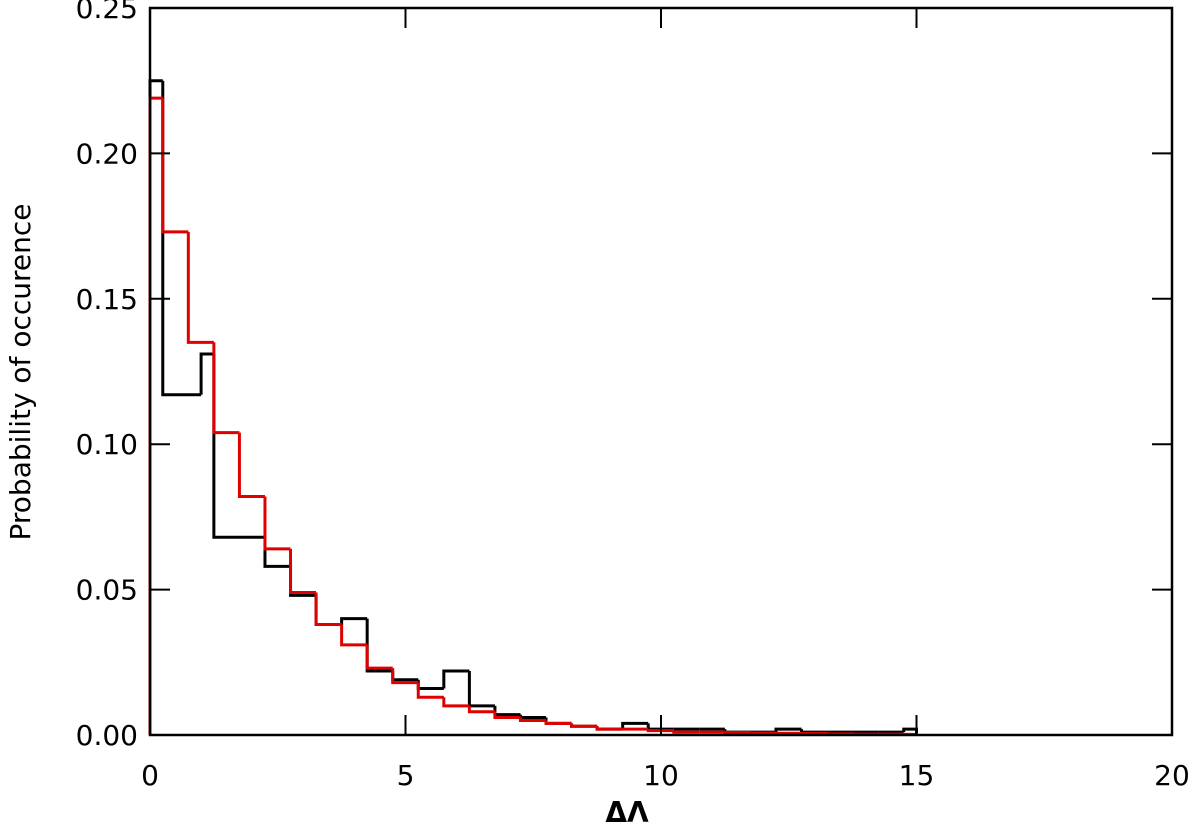  I want to click on y-tick-label: 0.15, so click(107, 299).